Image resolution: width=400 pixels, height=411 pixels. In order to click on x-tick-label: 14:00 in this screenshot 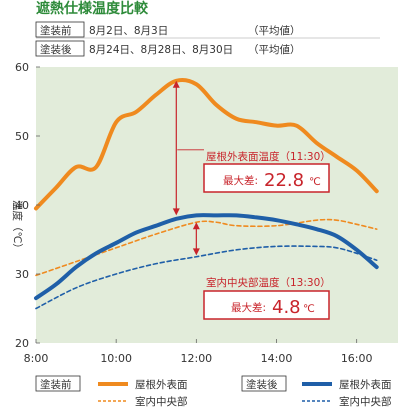, I will do `click(277, 358)`.